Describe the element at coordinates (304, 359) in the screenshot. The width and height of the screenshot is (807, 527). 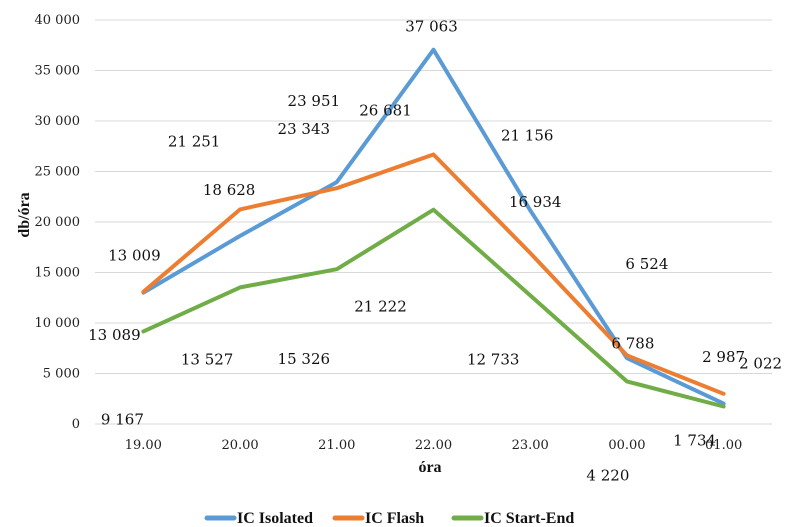
I see `data-label: 15 326` at that location.